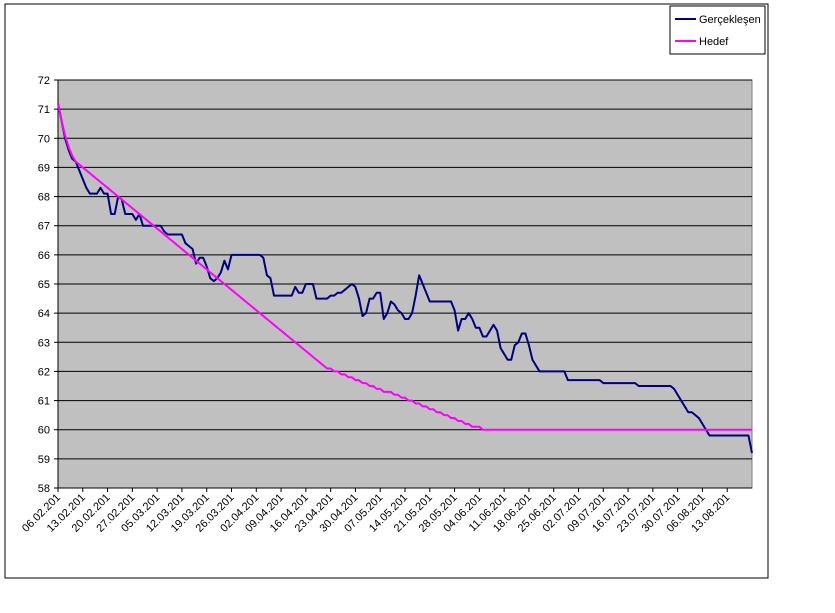 Image resolution: width=835 pixels, height=613 pixels. Describe the element at coordinates (44, 314) in the screenshot. I see `y-tick-label: 64` at that location.